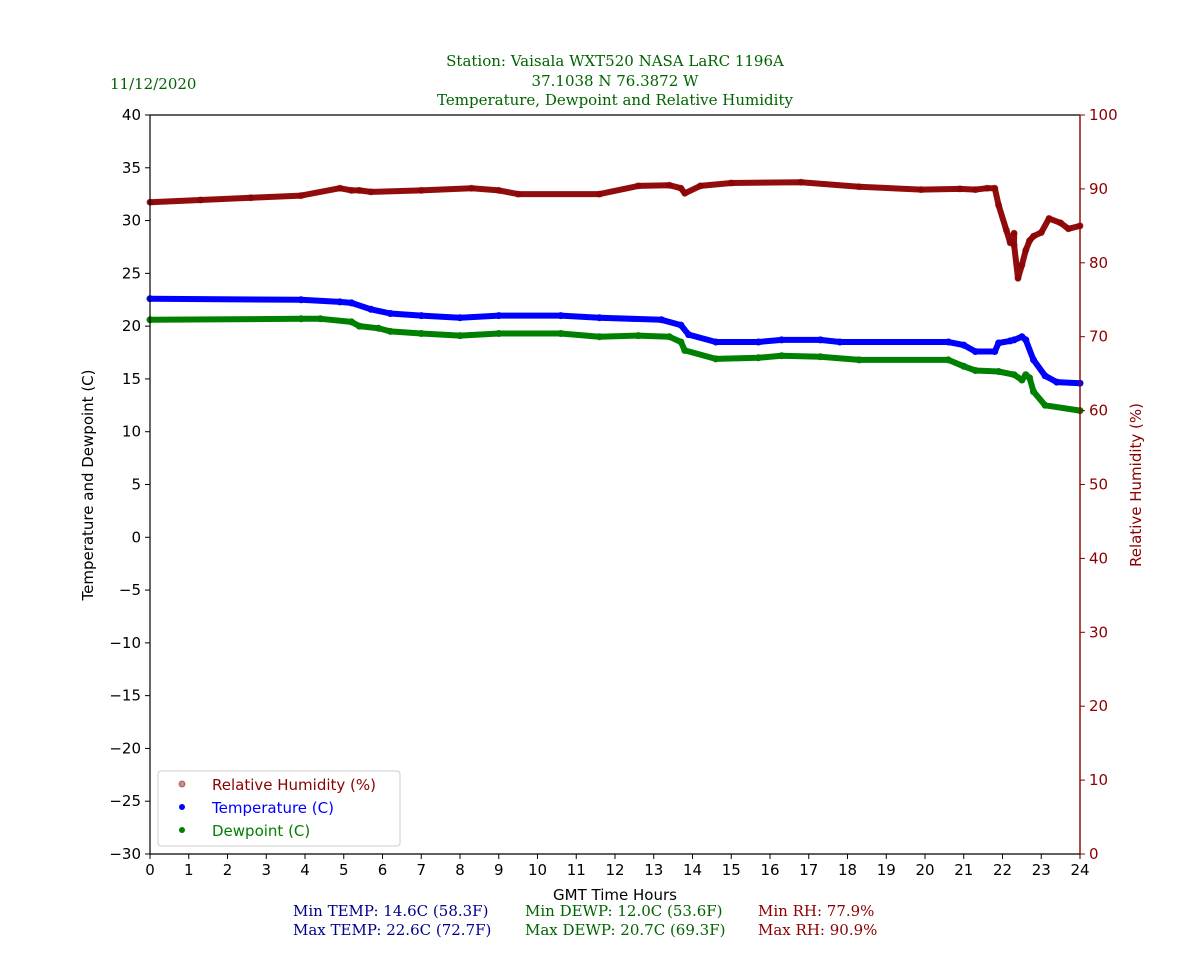 This screenshot has width=1200, height=960. What do you see at coordinates (182, 784) in the screenshot?
I see `legend-marker-rh` at bounding box center [182, 784].